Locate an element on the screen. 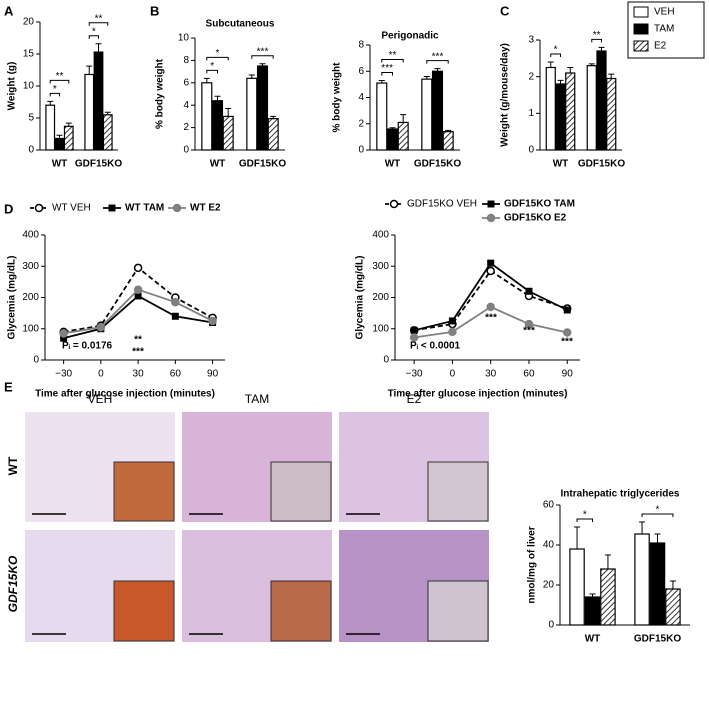 The image size is (709, 702). significance-label: ** is located at coordinates (99, 18).